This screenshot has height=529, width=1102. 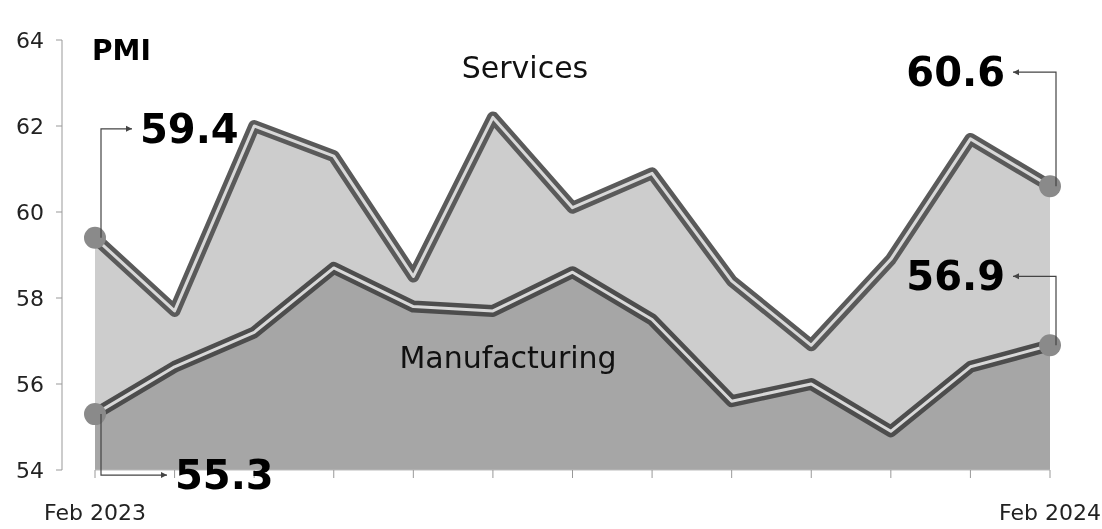 I want to click on series-label: Manufacturing, so click(x=508, y=357).